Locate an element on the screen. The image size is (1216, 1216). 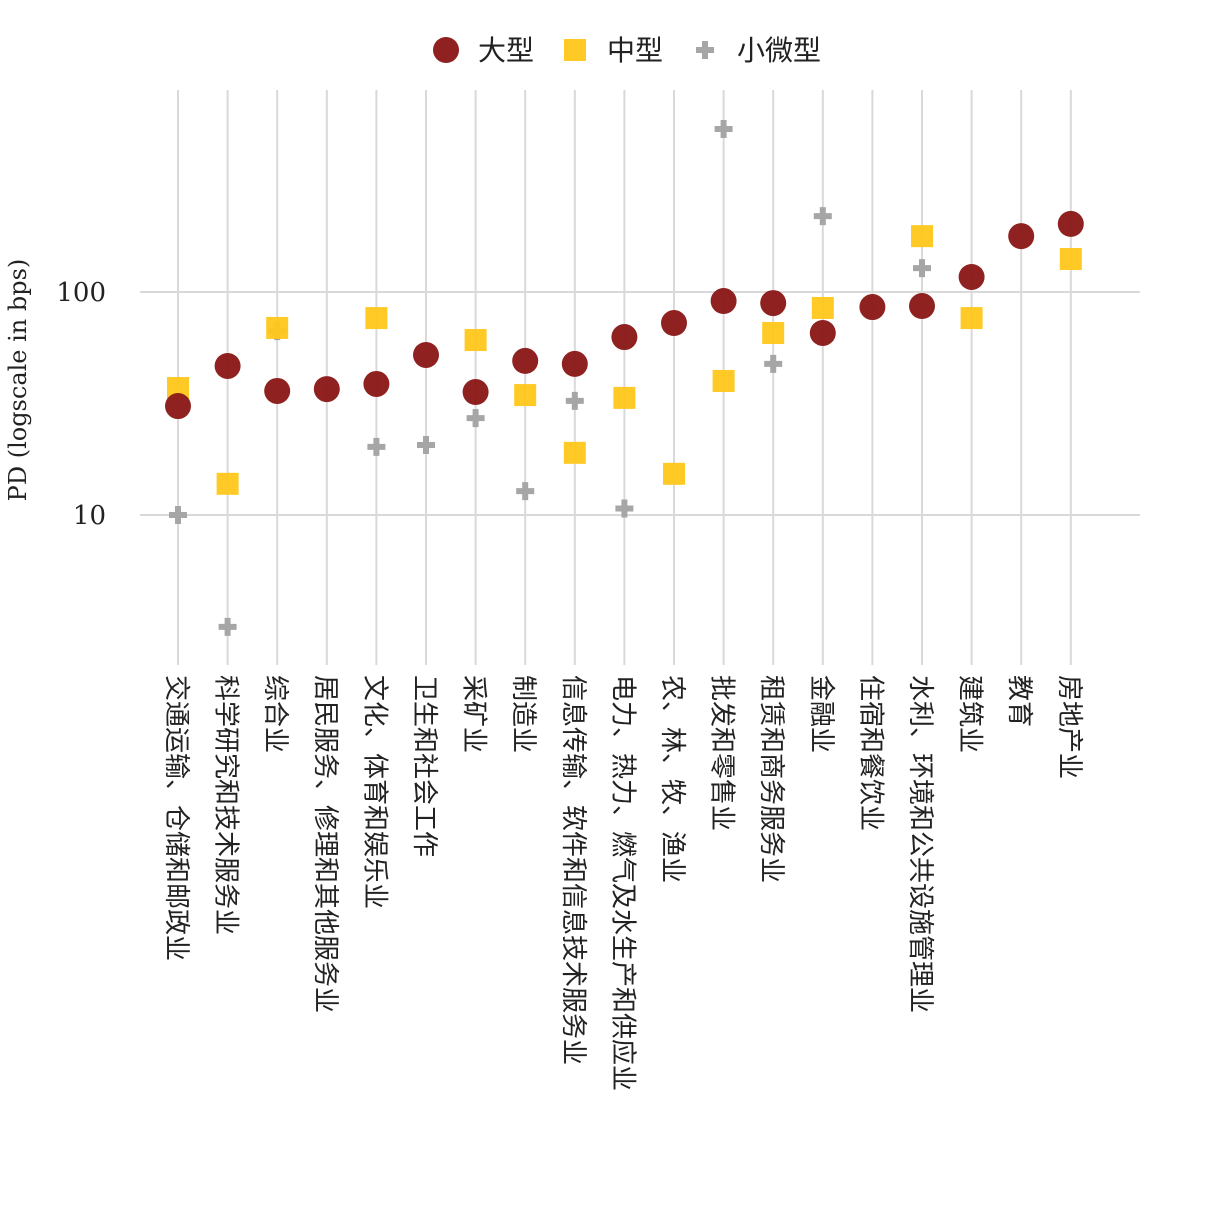
x-tick-label: 建筑业 is located at coordinates (970, 714).